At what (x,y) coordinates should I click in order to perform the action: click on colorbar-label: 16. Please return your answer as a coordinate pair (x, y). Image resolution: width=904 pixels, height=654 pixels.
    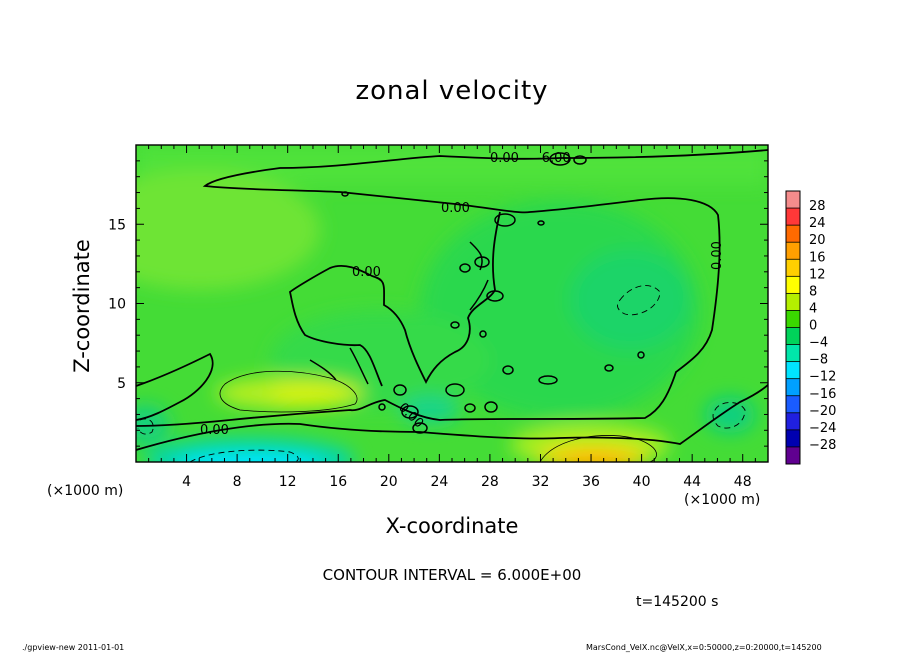
    Looking at the image, I should click on (817, 257).